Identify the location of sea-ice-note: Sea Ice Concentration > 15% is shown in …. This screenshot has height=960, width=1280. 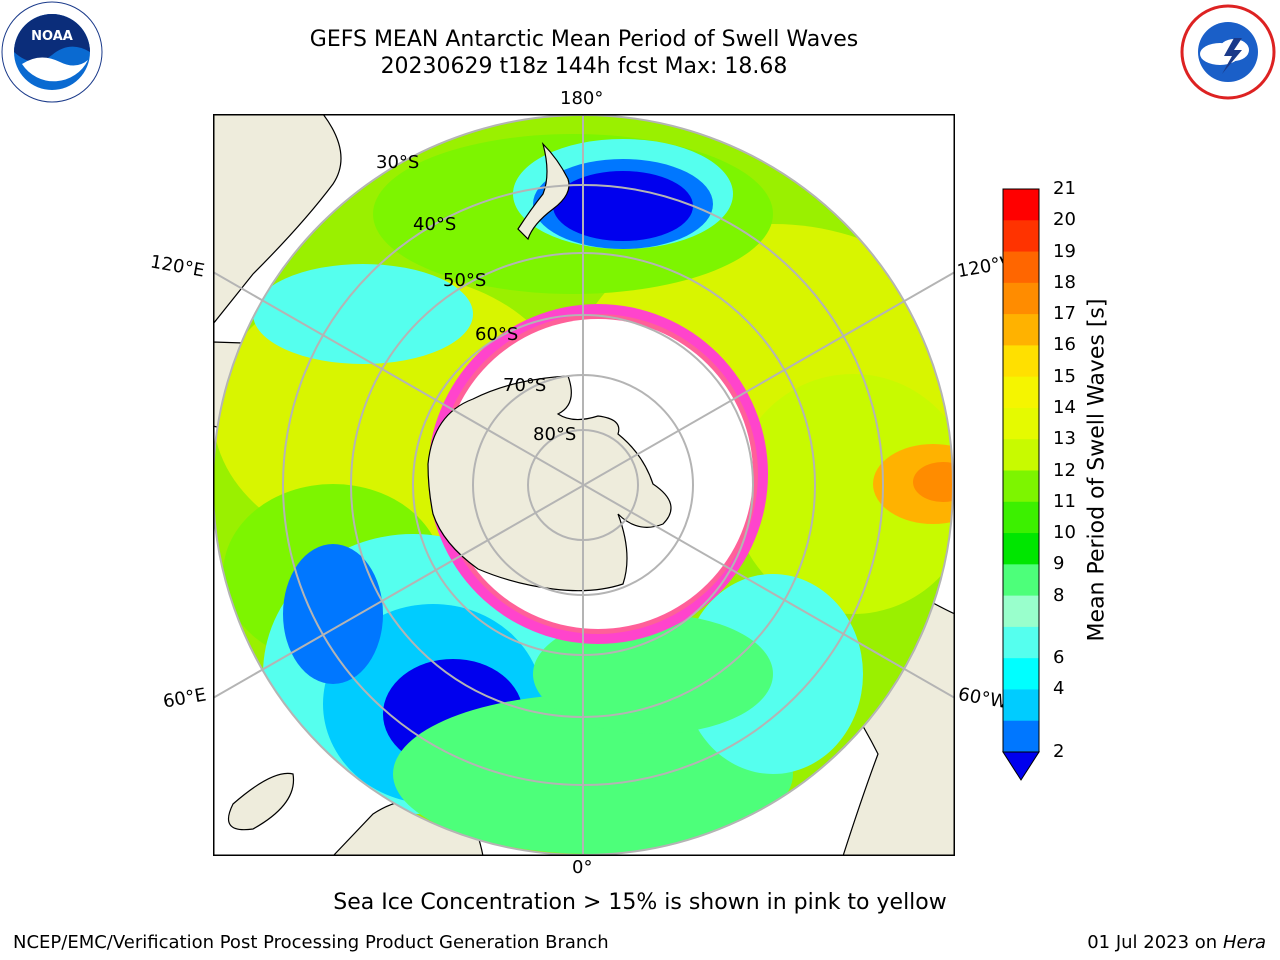
(640, 902).